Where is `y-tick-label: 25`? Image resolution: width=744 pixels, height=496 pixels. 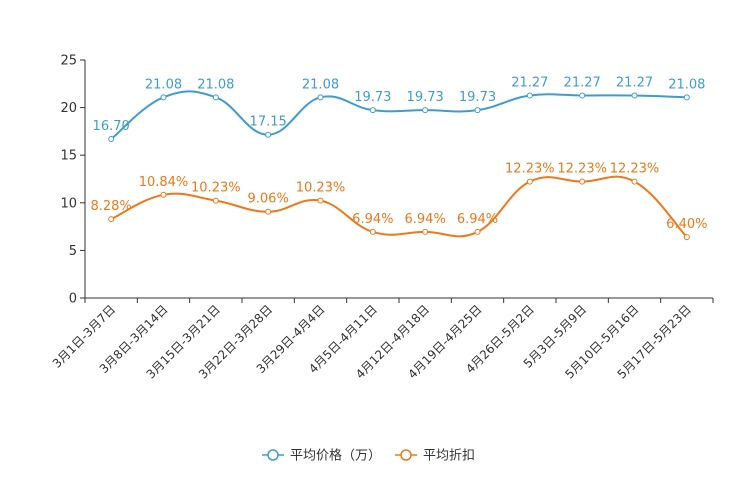 y-tick-label: 25 is located at coordinates (68, 61).